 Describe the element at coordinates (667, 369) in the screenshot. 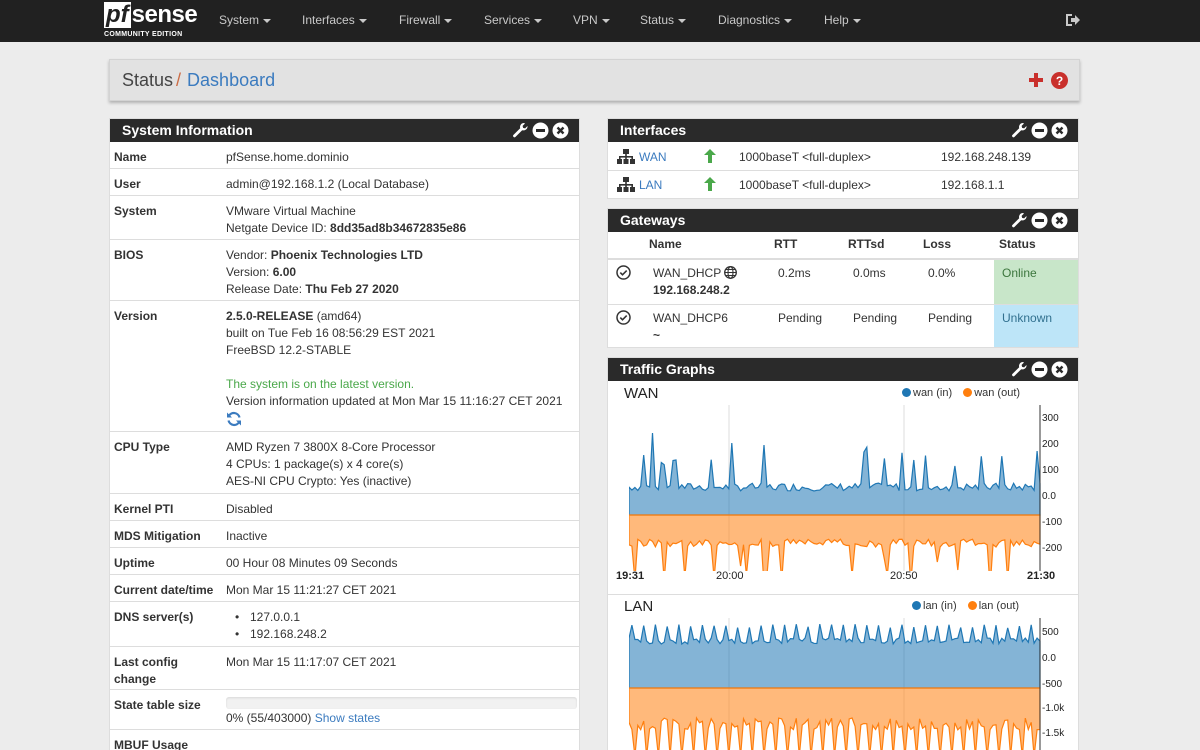

I see `traffic-graphs-title: Traffic Graphs` at that location.